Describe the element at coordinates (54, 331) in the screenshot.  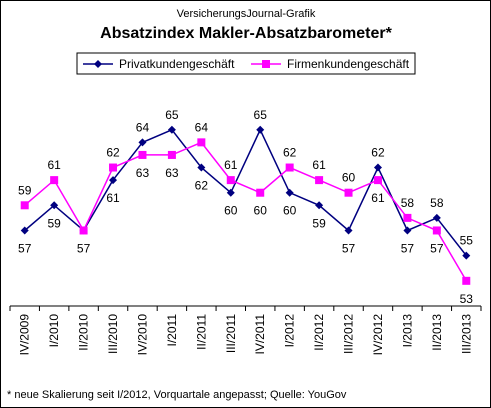
I see `x-tick-label: I/2010` at that location.